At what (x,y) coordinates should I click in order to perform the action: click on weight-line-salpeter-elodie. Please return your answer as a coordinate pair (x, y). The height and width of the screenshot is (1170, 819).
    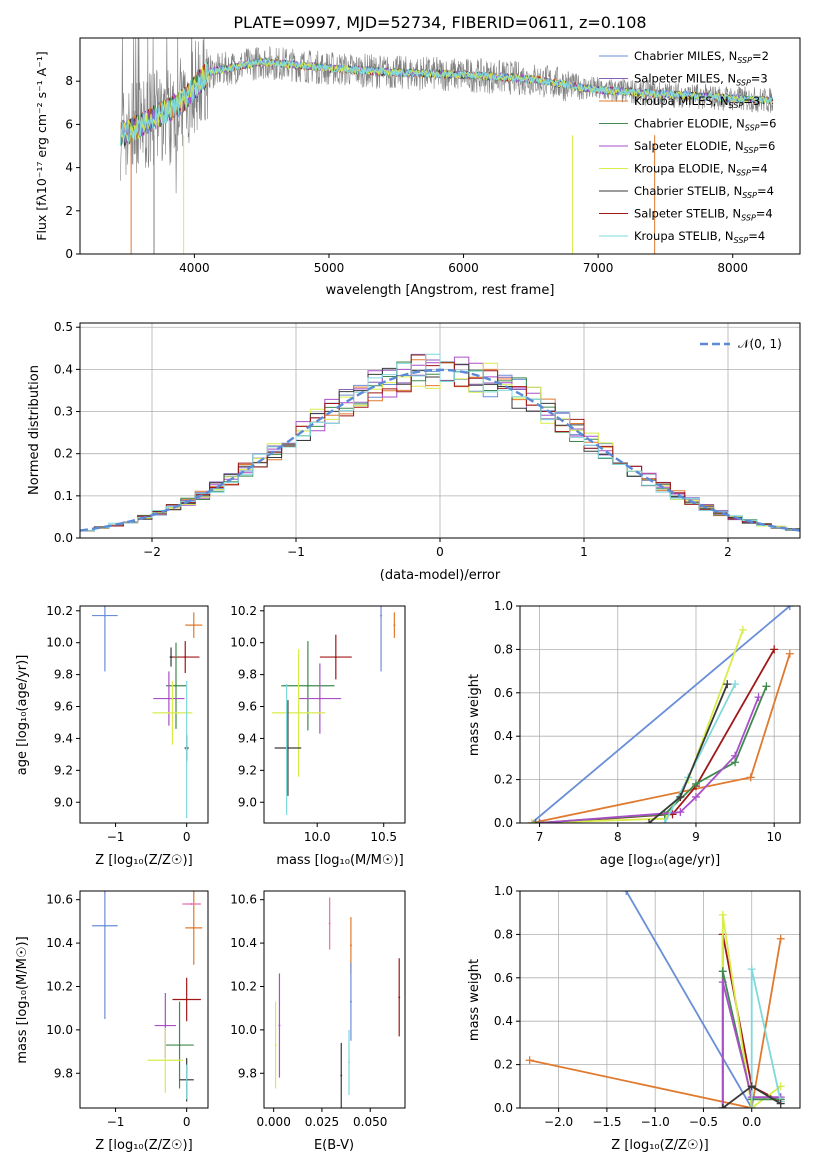
    Looking at the image, I should click on (649, 759).